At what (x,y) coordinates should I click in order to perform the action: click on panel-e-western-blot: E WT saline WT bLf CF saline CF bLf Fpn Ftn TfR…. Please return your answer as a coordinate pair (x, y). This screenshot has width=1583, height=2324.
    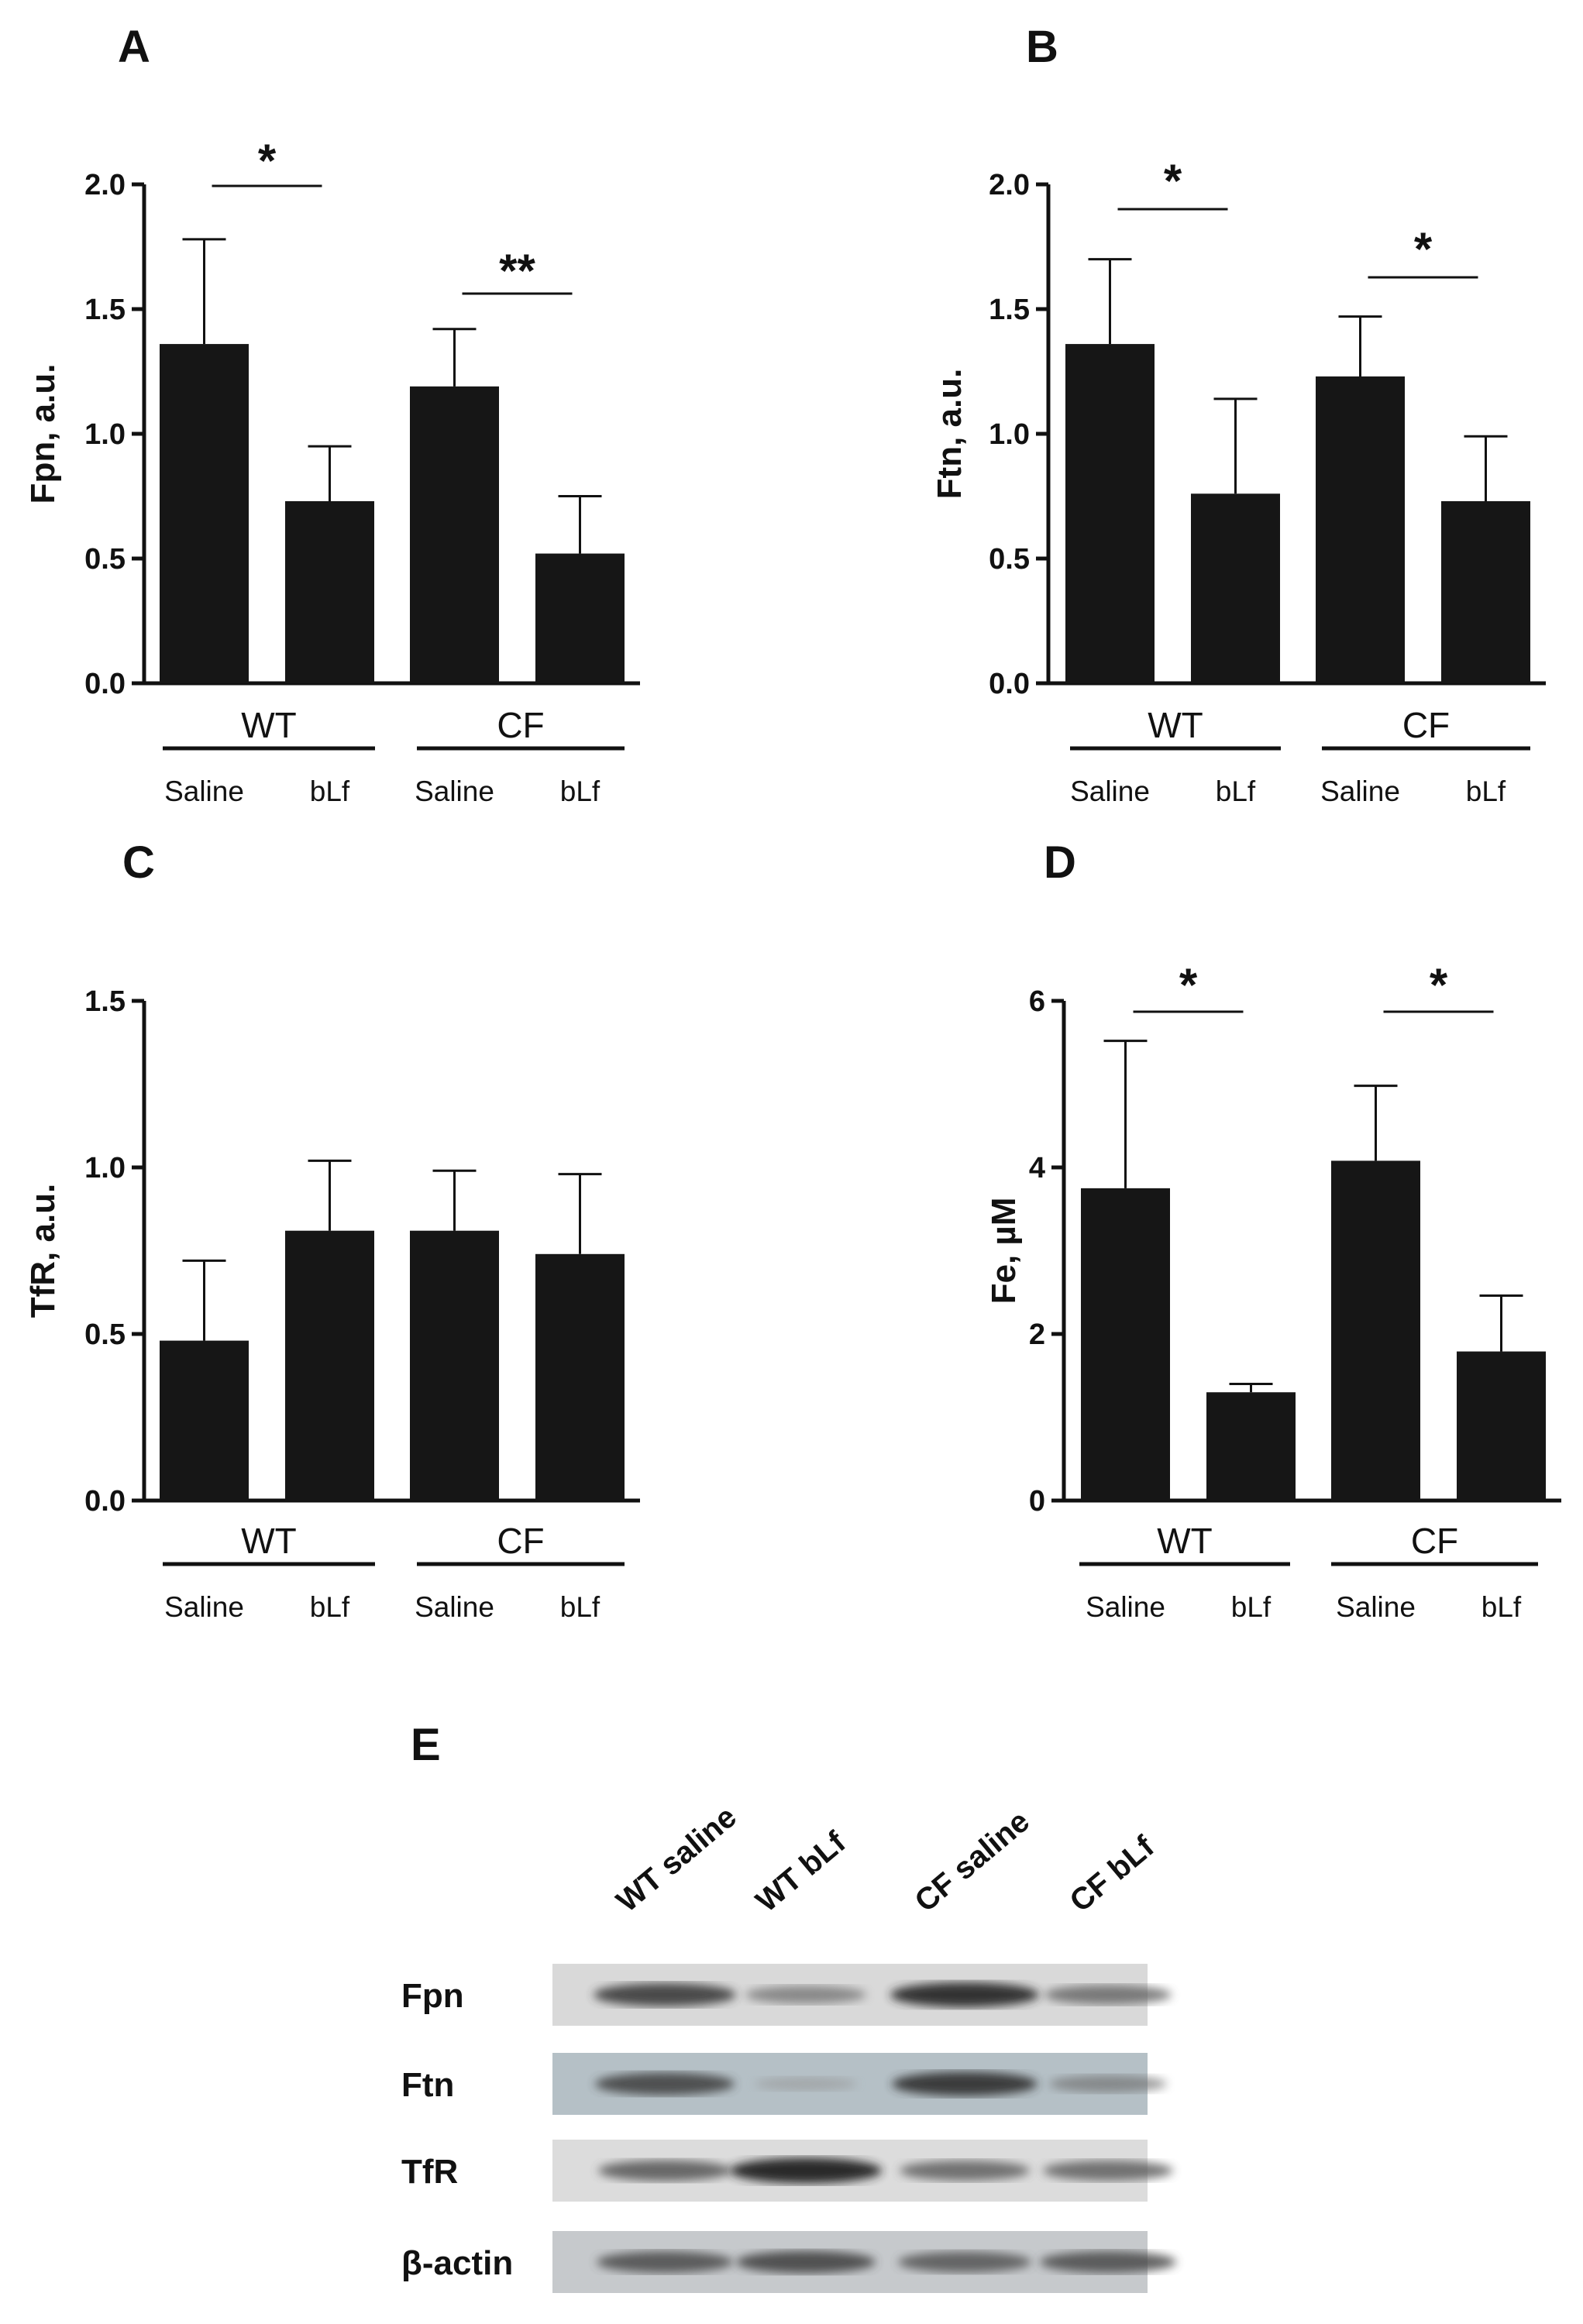
    Looking at the image, I should click on (788, 2006).